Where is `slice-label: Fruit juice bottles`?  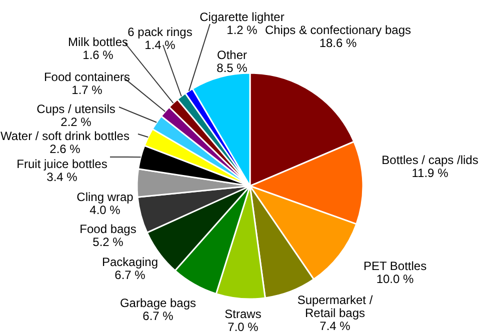
slice-label: Fruit juice bottles is located at coordinates (62, 164).